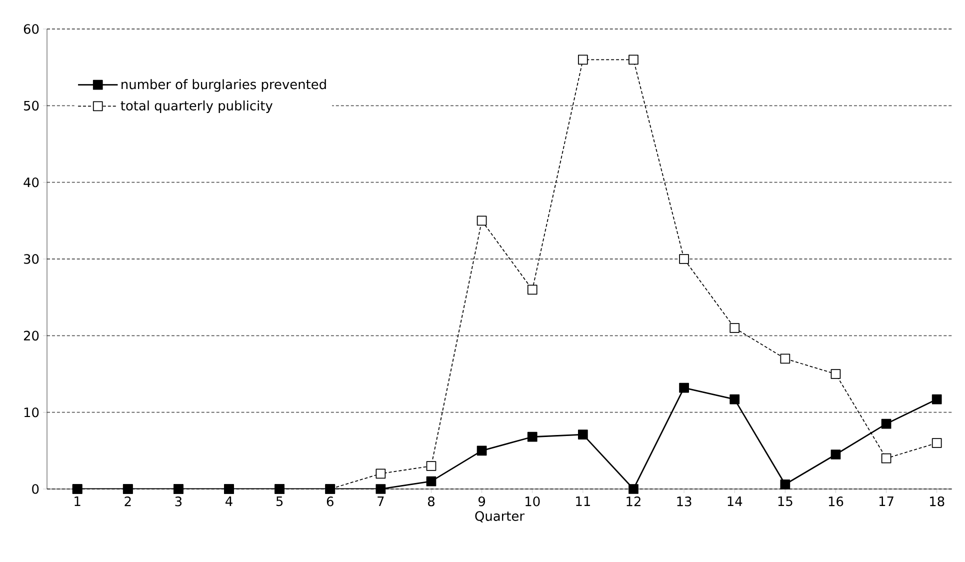 The height and width of the screenshot is (562, 965). Describe the element at coordinates (31, 259) in the screenshot. I see `y-tick-label: 30` at that location.